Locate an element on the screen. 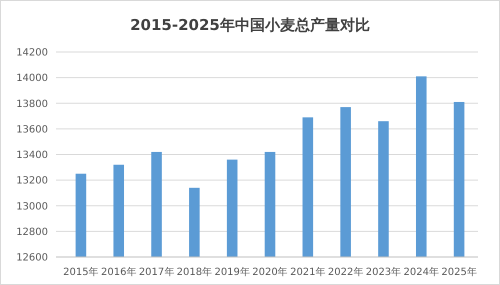  x-tick-label: 2018年 is located at coordinates (194, 272).